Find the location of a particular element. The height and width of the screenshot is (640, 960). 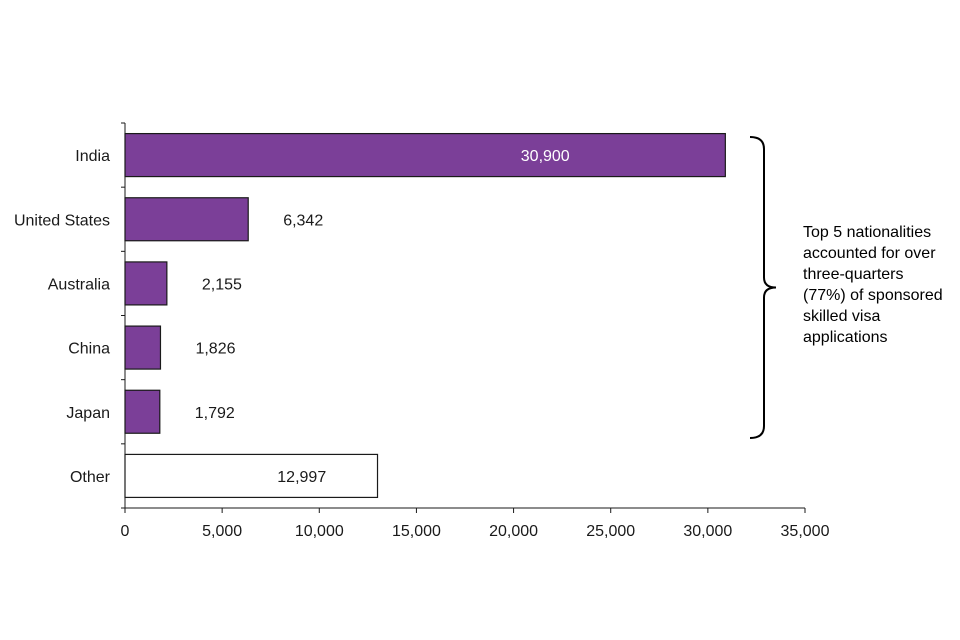

annotation-bracket is located at coordinates (763, 287).